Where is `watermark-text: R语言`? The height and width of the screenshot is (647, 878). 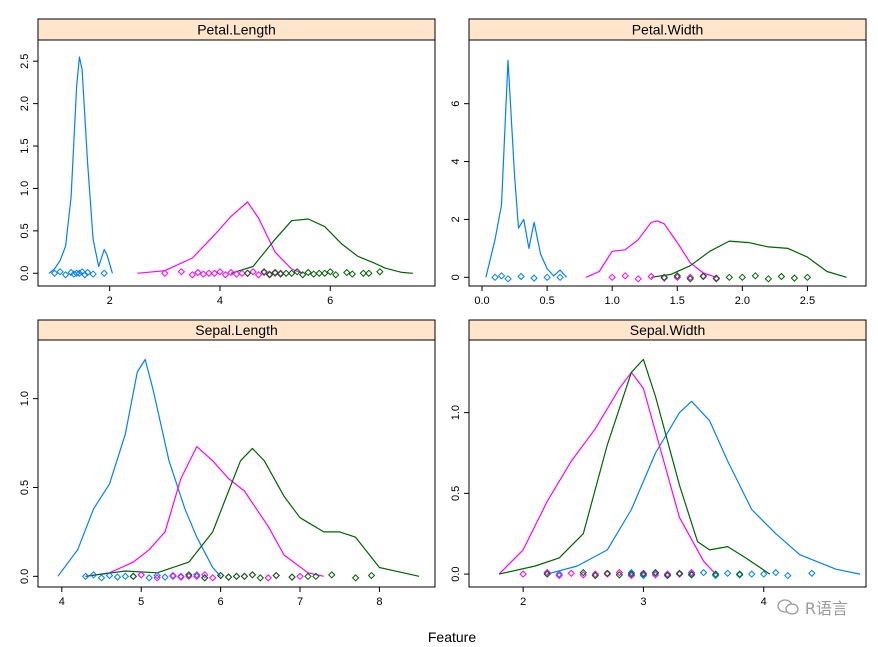 watermark-text: R语言 is located at coordinates (826, 608).